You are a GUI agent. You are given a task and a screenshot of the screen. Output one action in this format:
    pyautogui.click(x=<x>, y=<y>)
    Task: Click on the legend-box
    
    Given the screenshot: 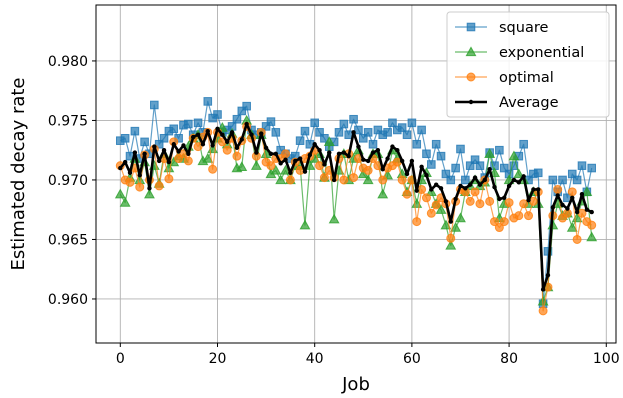 What is the action you would take?
    pyautogui.click(x=528, y=64)
    